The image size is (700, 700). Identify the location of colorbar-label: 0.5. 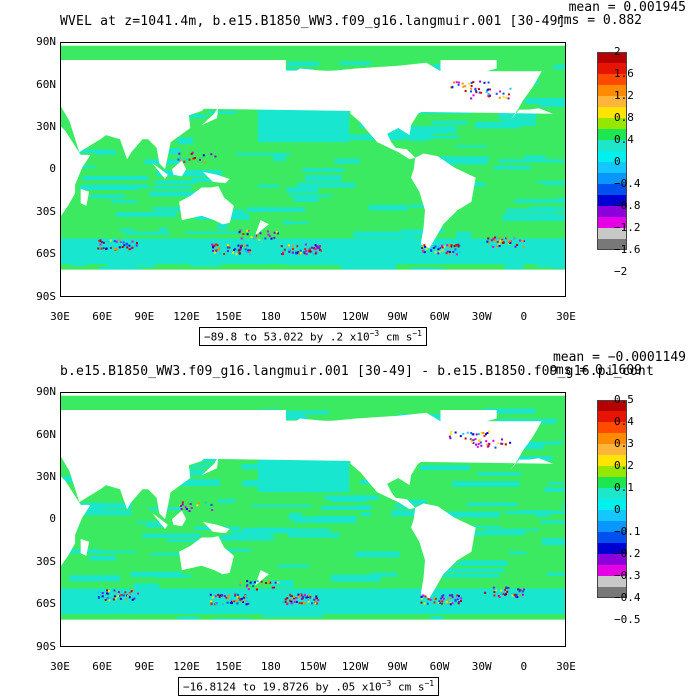
(624, 399).